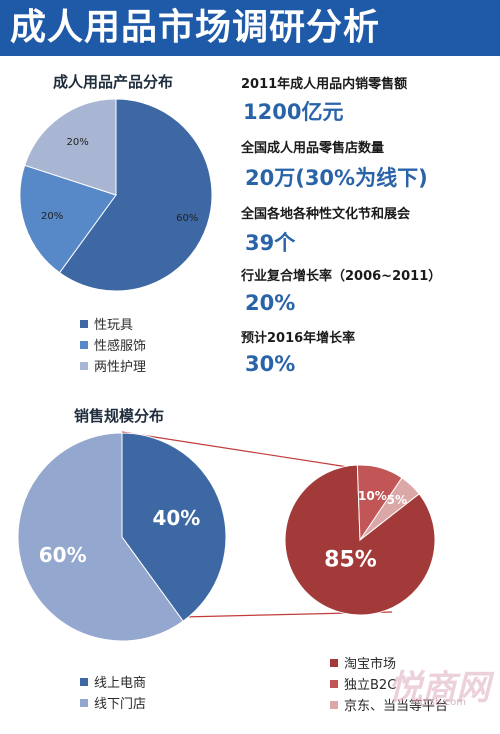 Image resolution: width=500 pixels, height=734 pixels. I want to click on page-title: 成人用品市场调研分析, so click(195, 27).